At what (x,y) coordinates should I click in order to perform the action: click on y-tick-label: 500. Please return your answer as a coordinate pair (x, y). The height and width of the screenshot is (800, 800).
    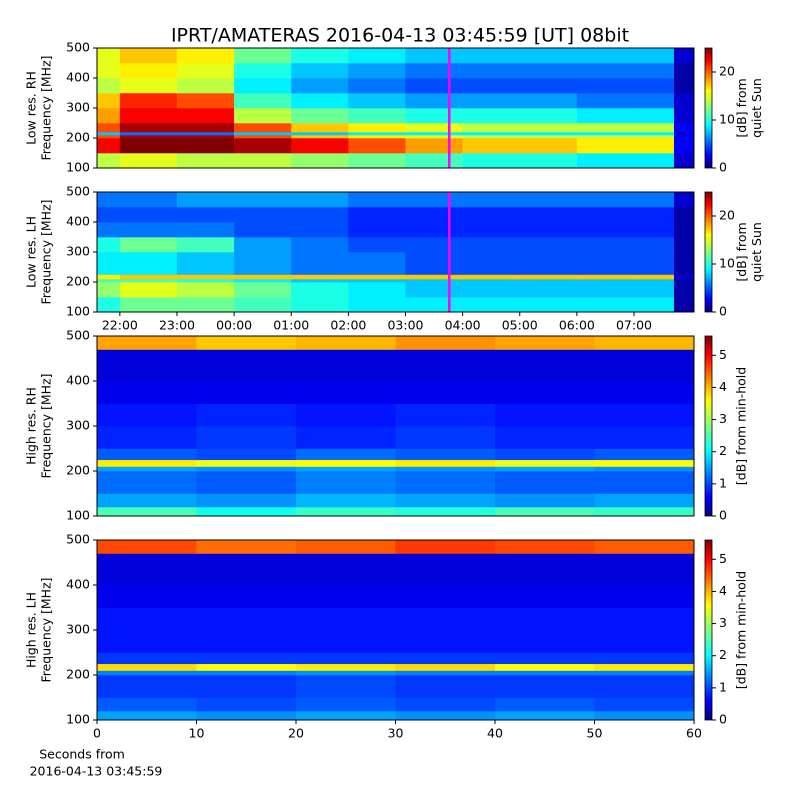
    Looking at the image, I should click on (78, 335).